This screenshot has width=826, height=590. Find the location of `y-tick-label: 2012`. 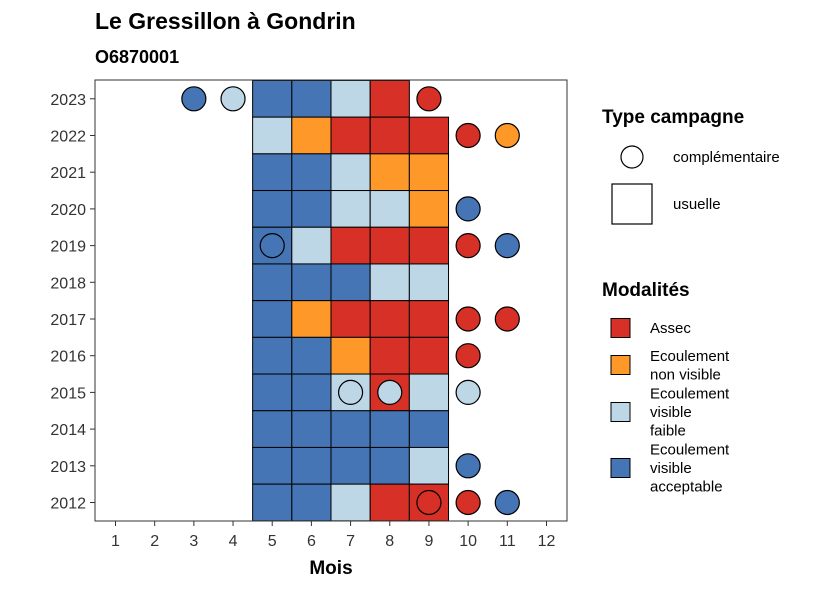

y-tick-label: 2012 is located at coordinates (68, 504).